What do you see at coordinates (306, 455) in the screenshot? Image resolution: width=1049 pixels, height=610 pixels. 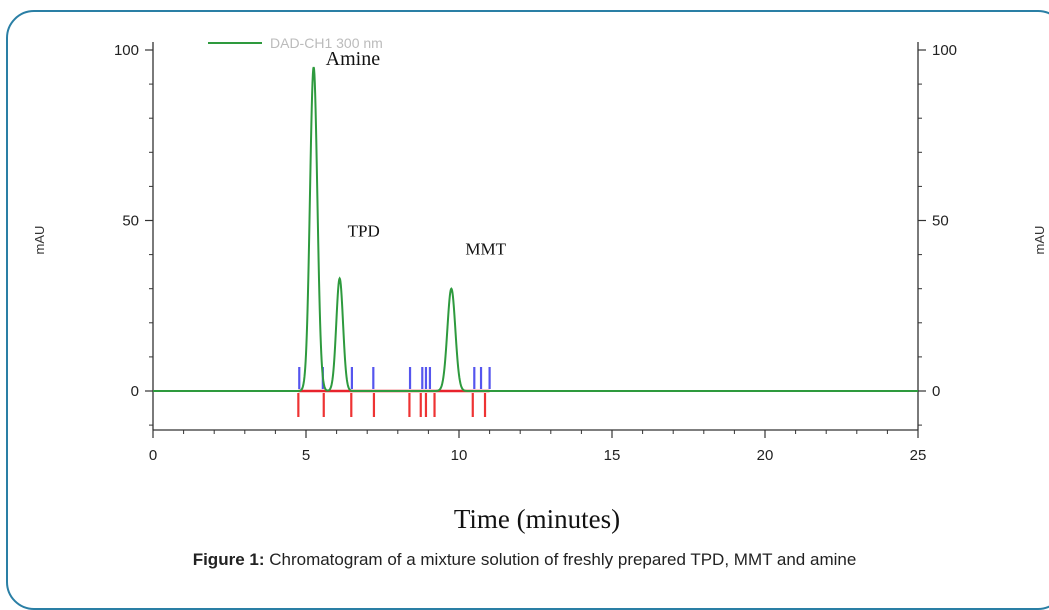 I see `x-tick-label: 5` at bounding box center [306, 455].